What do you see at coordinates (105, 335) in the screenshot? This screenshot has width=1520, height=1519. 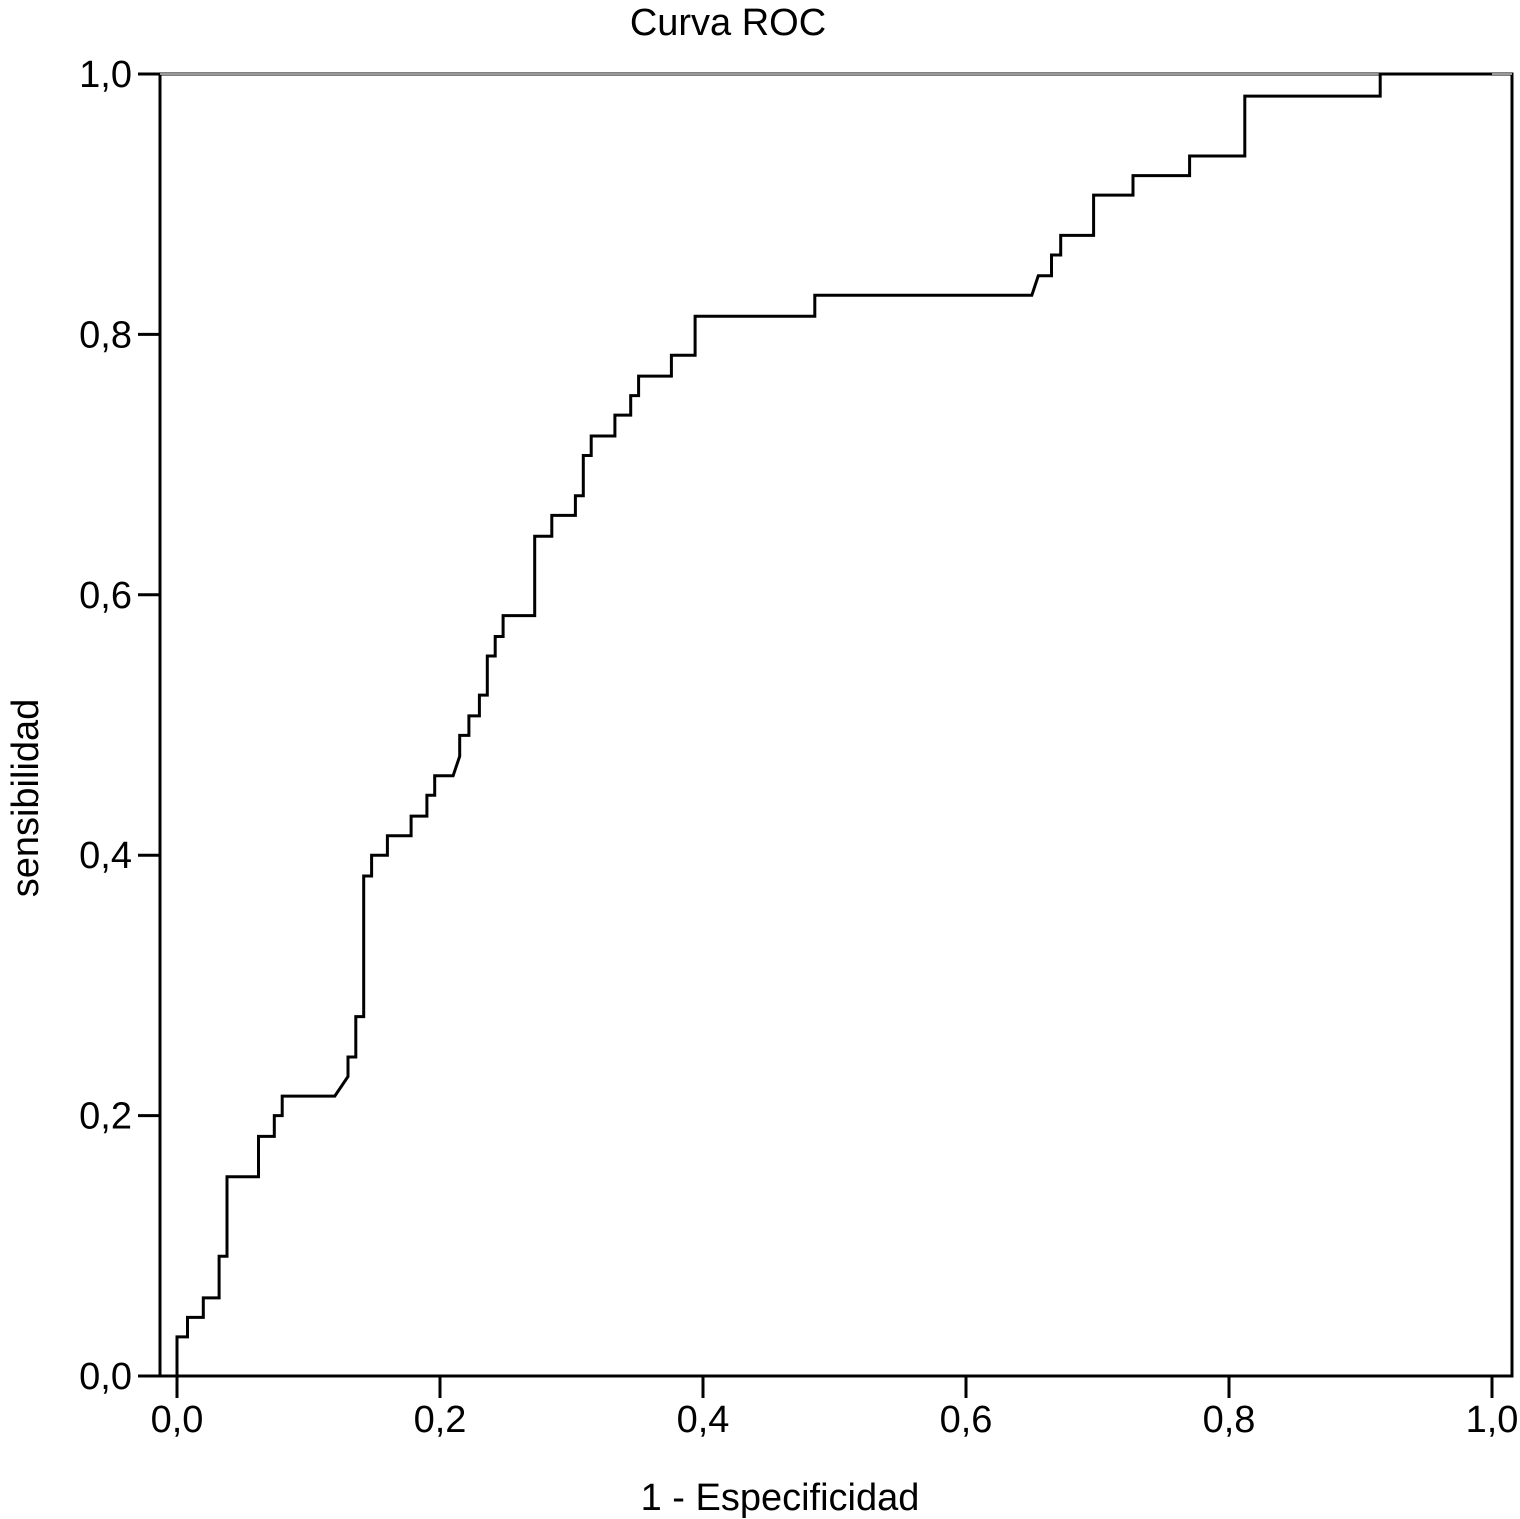 I see `y-tick-label: 0,8` at bounding box center [105, 335].